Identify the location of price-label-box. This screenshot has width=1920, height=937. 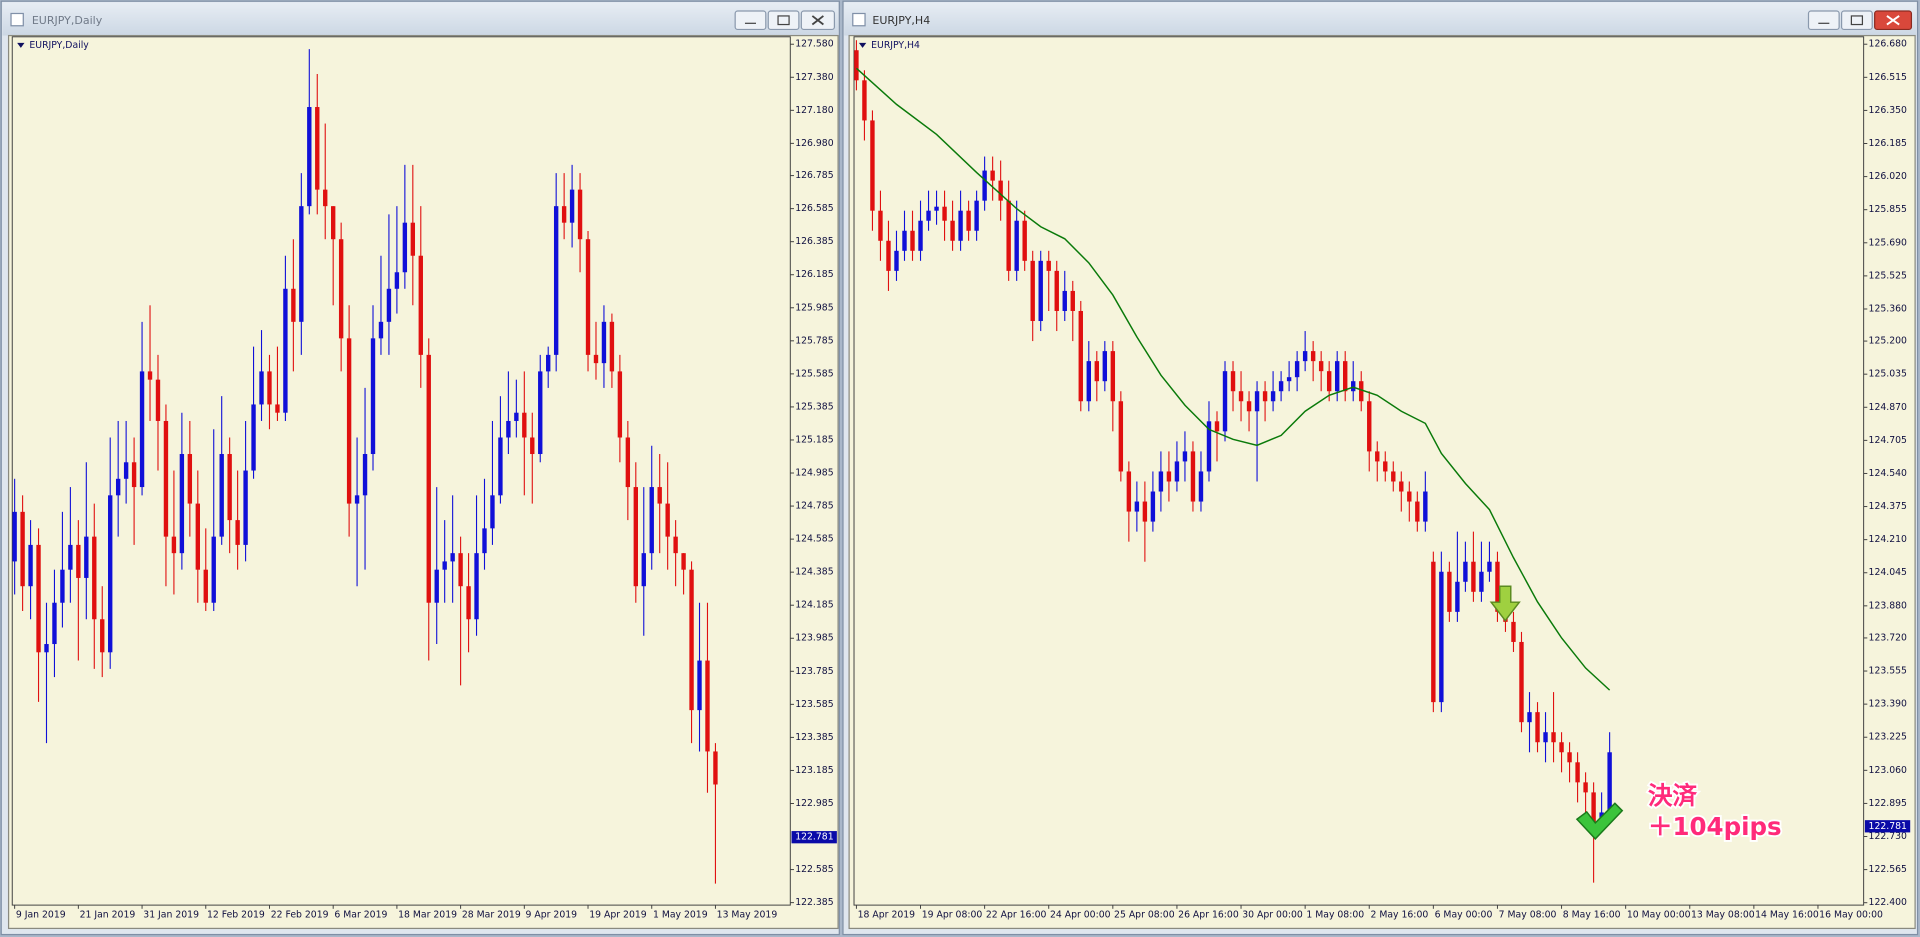
(1887, 826).